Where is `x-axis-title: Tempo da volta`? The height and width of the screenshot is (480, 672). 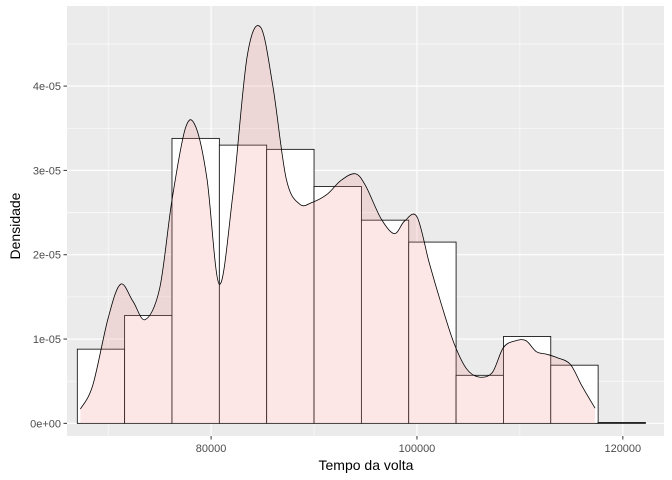
x-axis-title: Tempo da volta is located at coordinates (366, 465).